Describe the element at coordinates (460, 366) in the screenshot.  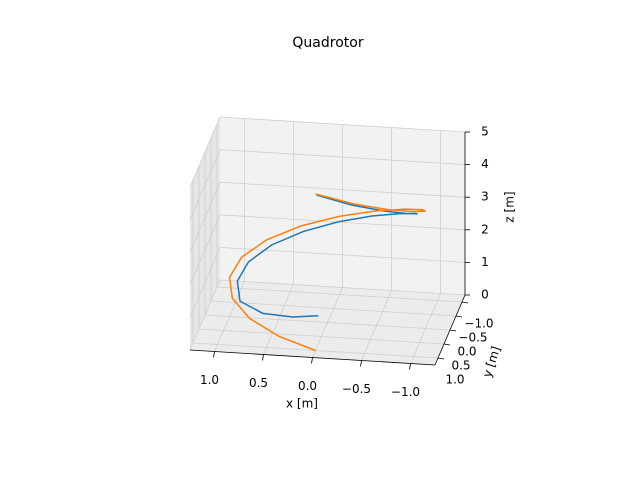
I see `y-tick-label: 0.5` at that location.